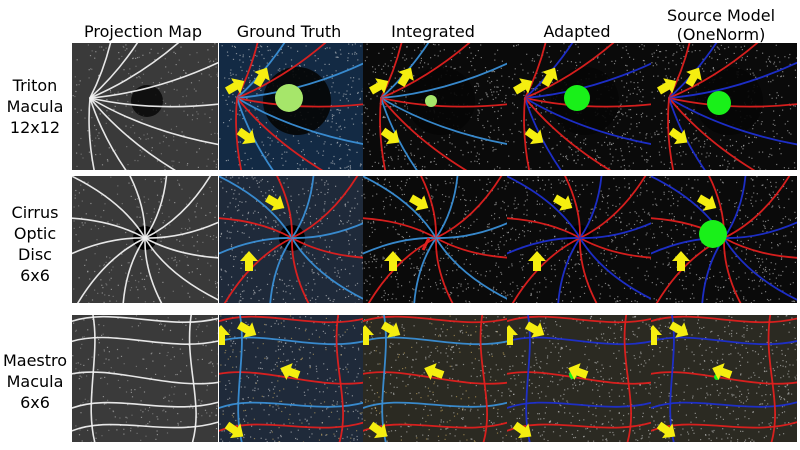  What do you see at coordinates (580, 239) in the screenshot?
I see `image-tile-cirrus-adapted` at bounding box center [580, 239].